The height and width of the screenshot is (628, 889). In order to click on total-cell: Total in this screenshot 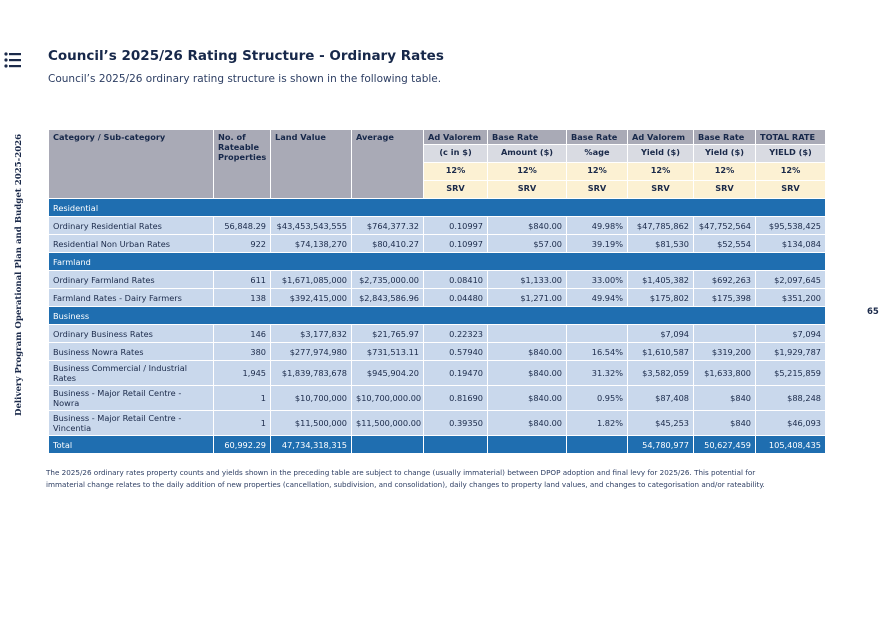, I will do `click(131, 444)`.